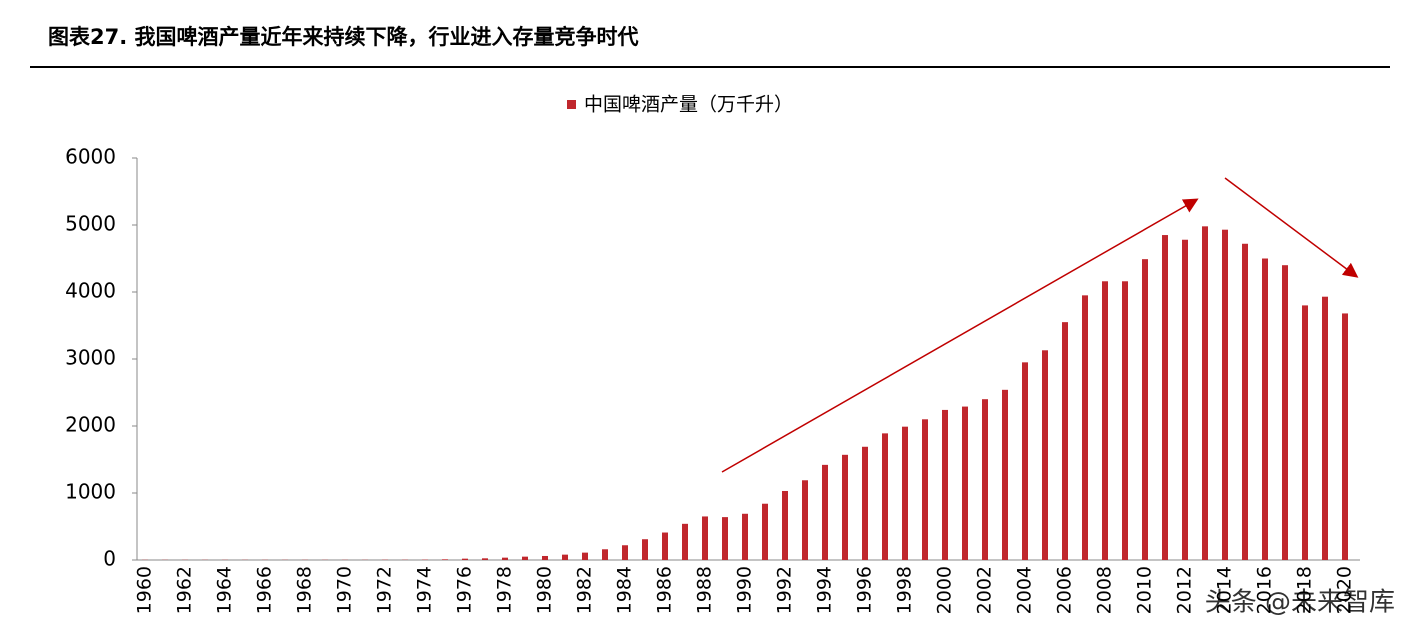  Describe the element at coordinates (688, 105) in the screenshot. I see `legend-label: 中国啤酒产量（万千升）` at that location.